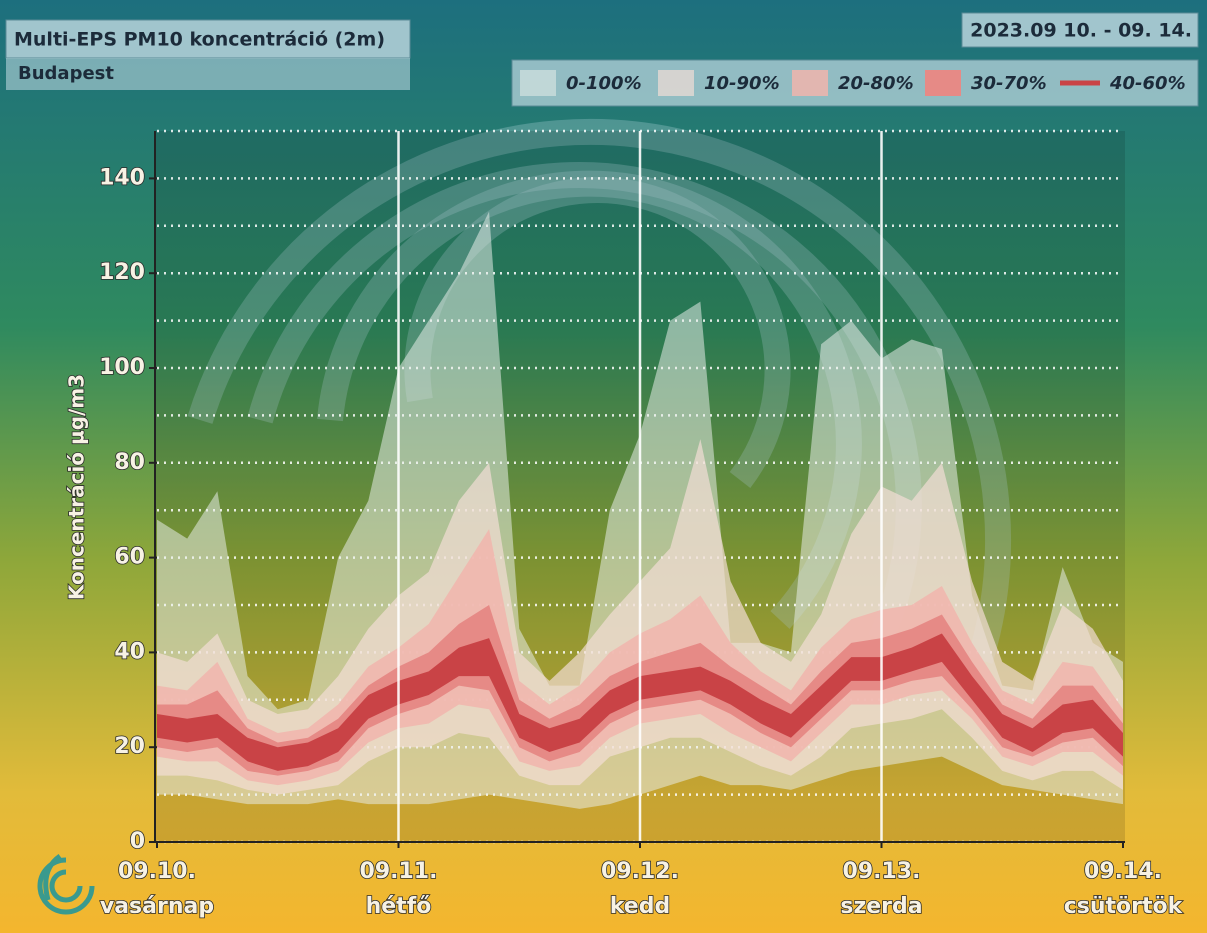 Image resolution: width=1207 pixels, height=933 pixels. What do you see at coordinates (881, 906) in the screenshot?
I see `x-tick-sublabel: szerda` at bounding box center [881, 906].